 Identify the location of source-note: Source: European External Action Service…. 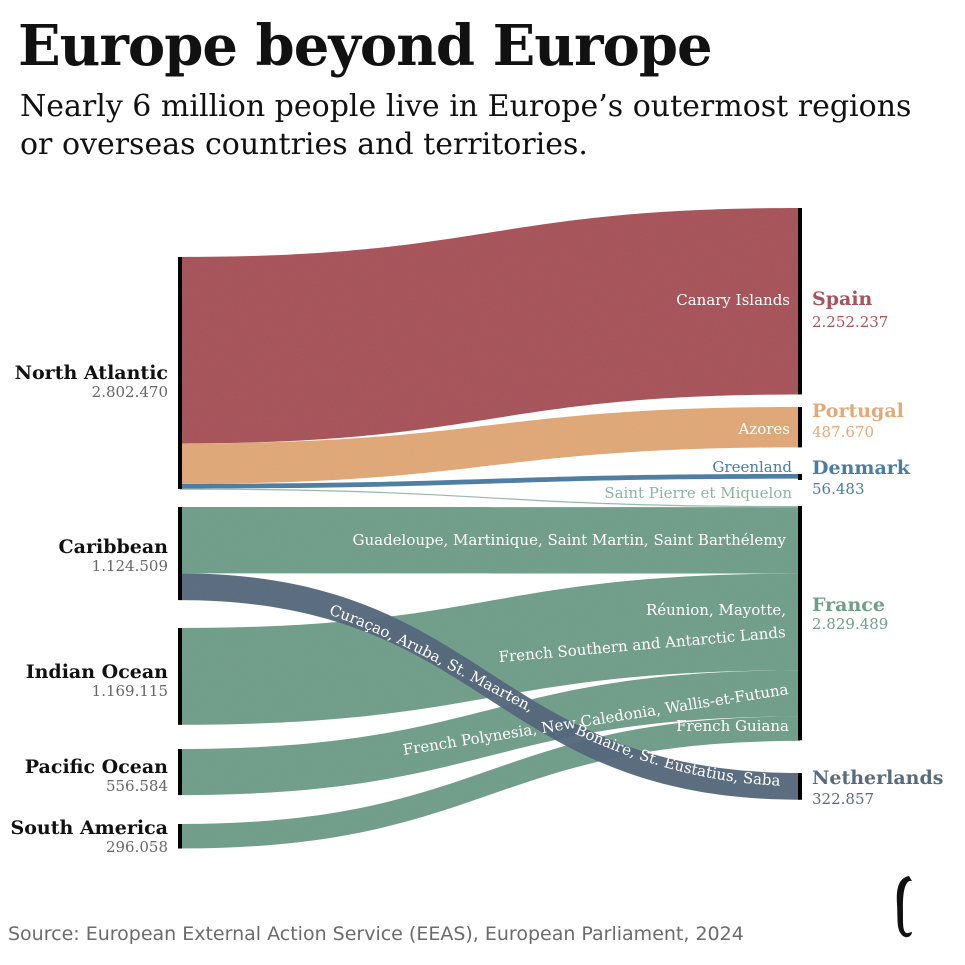
(376, 934).